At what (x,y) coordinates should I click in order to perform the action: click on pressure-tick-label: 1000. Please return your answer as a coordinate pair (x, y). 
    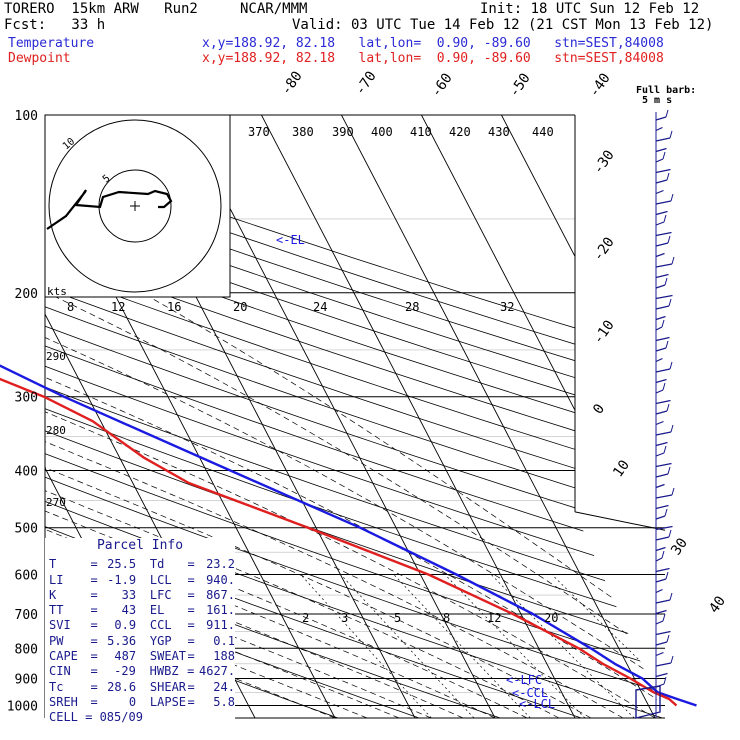
    Looking at the image, I should click on (22, 706).